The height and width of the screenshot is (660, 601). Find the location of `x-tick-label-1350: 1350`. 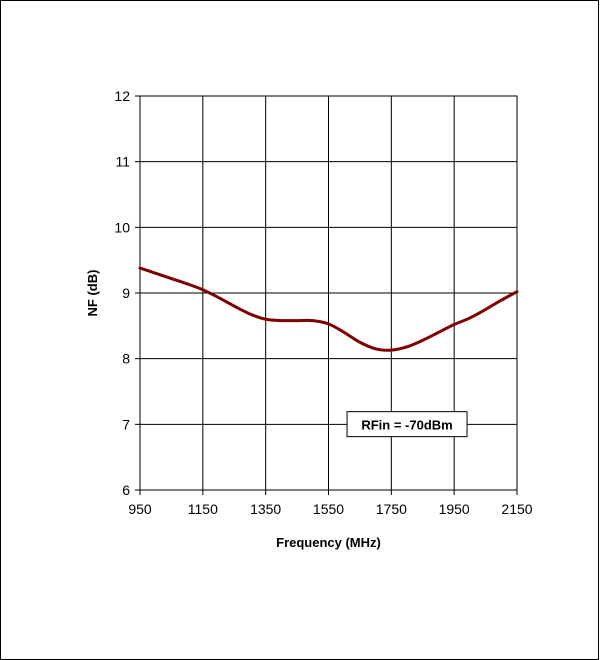

x-tick-label-1350: 1350 is located at coordinates (265, 509).